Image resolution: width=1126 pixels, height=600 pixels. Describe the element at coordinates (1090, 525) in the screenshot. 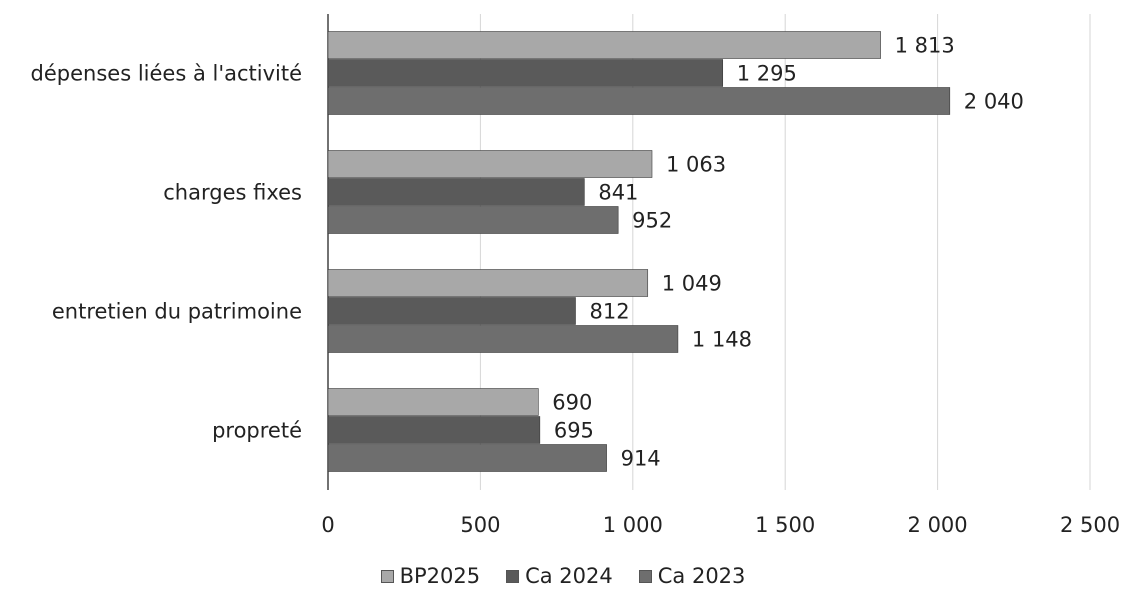

I see `x-tick-label: 2 500` at that location.